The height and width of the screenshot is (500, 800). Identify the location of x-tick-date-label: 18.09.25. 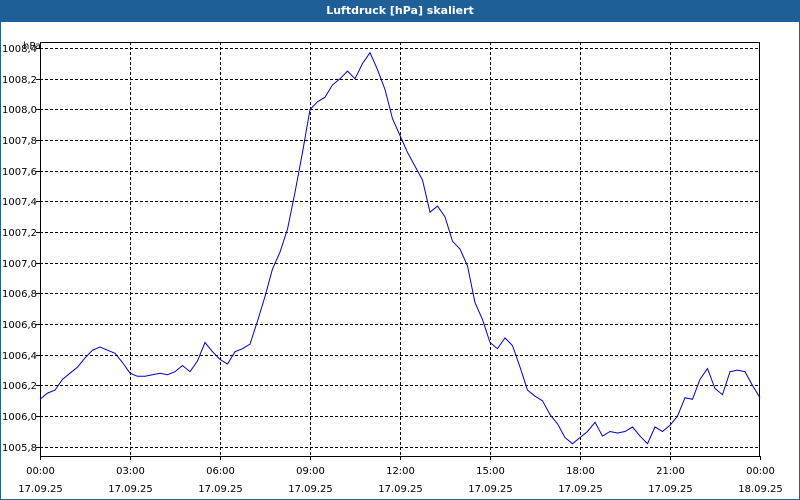
(760, 489).